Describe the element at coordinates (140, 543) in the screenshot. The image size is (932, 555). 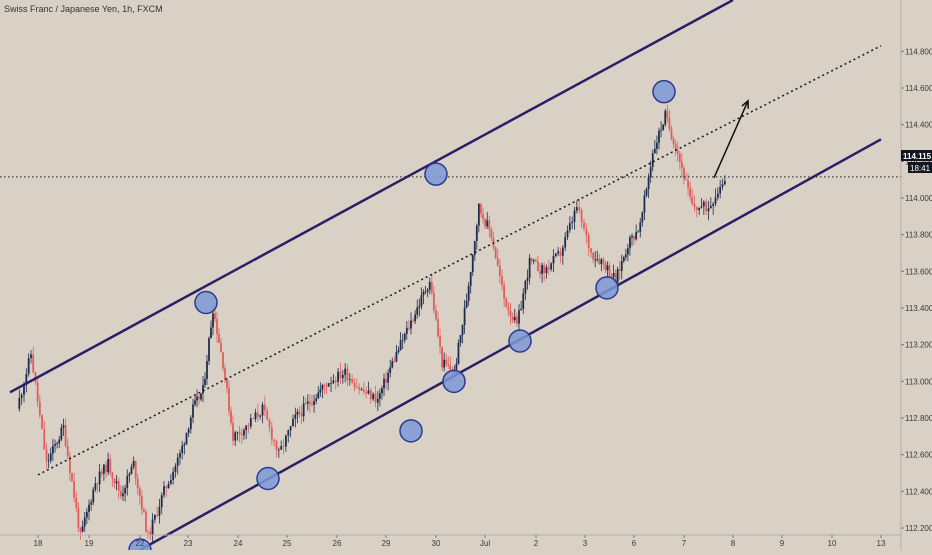
I see `time-tick-label: 22` at that location.